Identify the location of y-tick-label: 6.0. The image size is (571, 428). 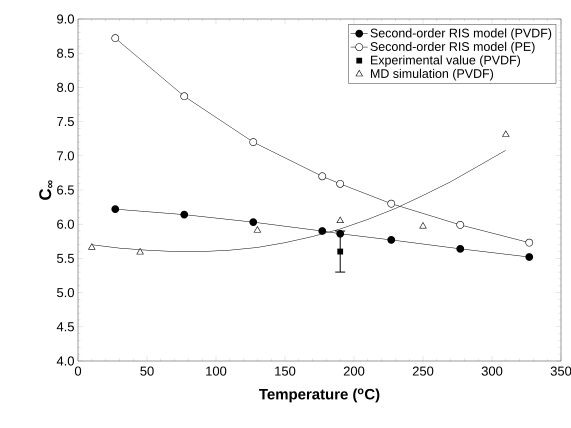
(65, 224).